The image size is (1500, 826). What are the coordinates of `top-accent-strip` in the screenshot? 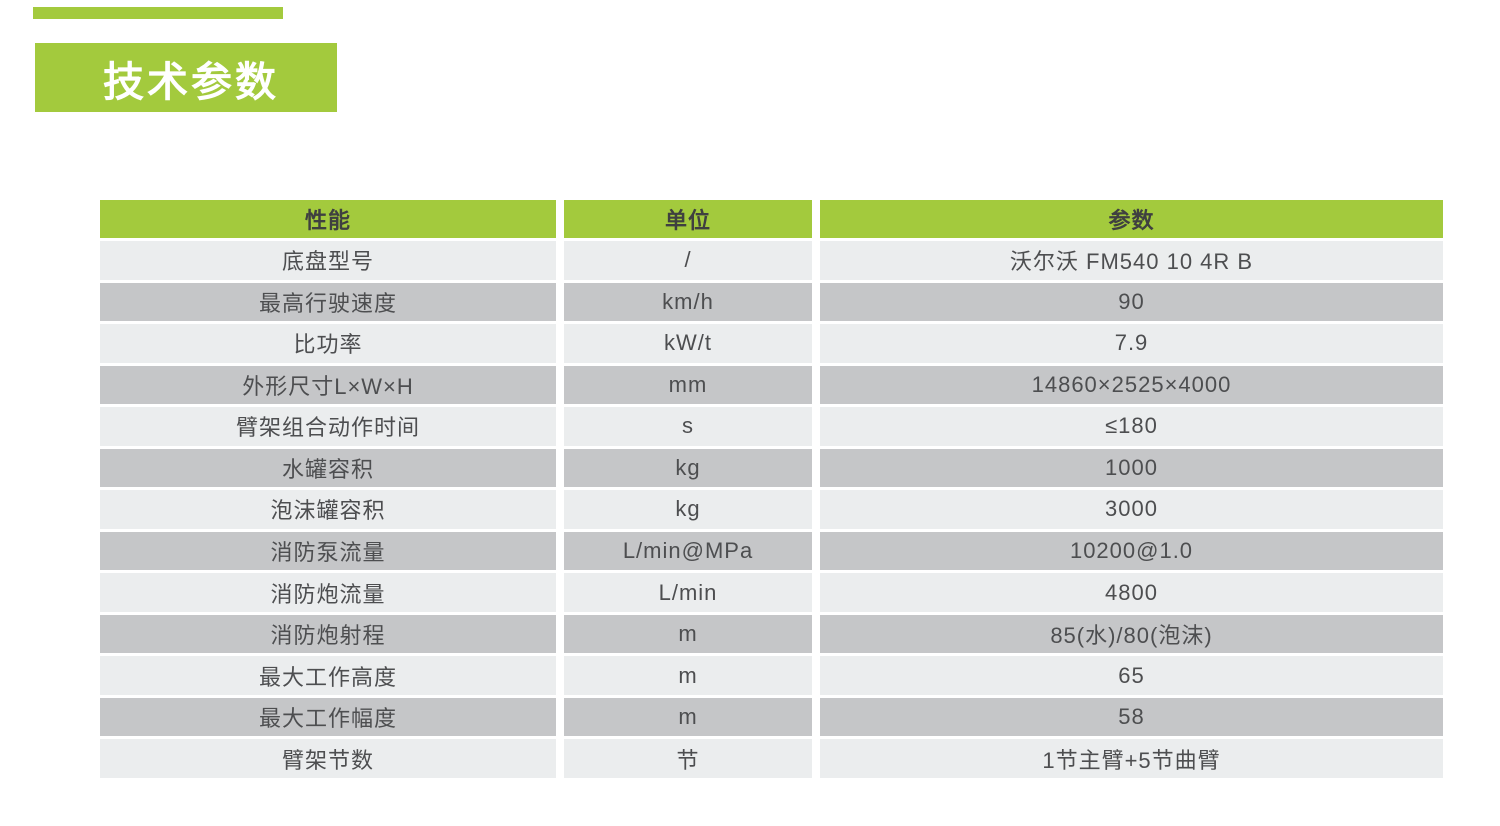 It's located at (158, 13).